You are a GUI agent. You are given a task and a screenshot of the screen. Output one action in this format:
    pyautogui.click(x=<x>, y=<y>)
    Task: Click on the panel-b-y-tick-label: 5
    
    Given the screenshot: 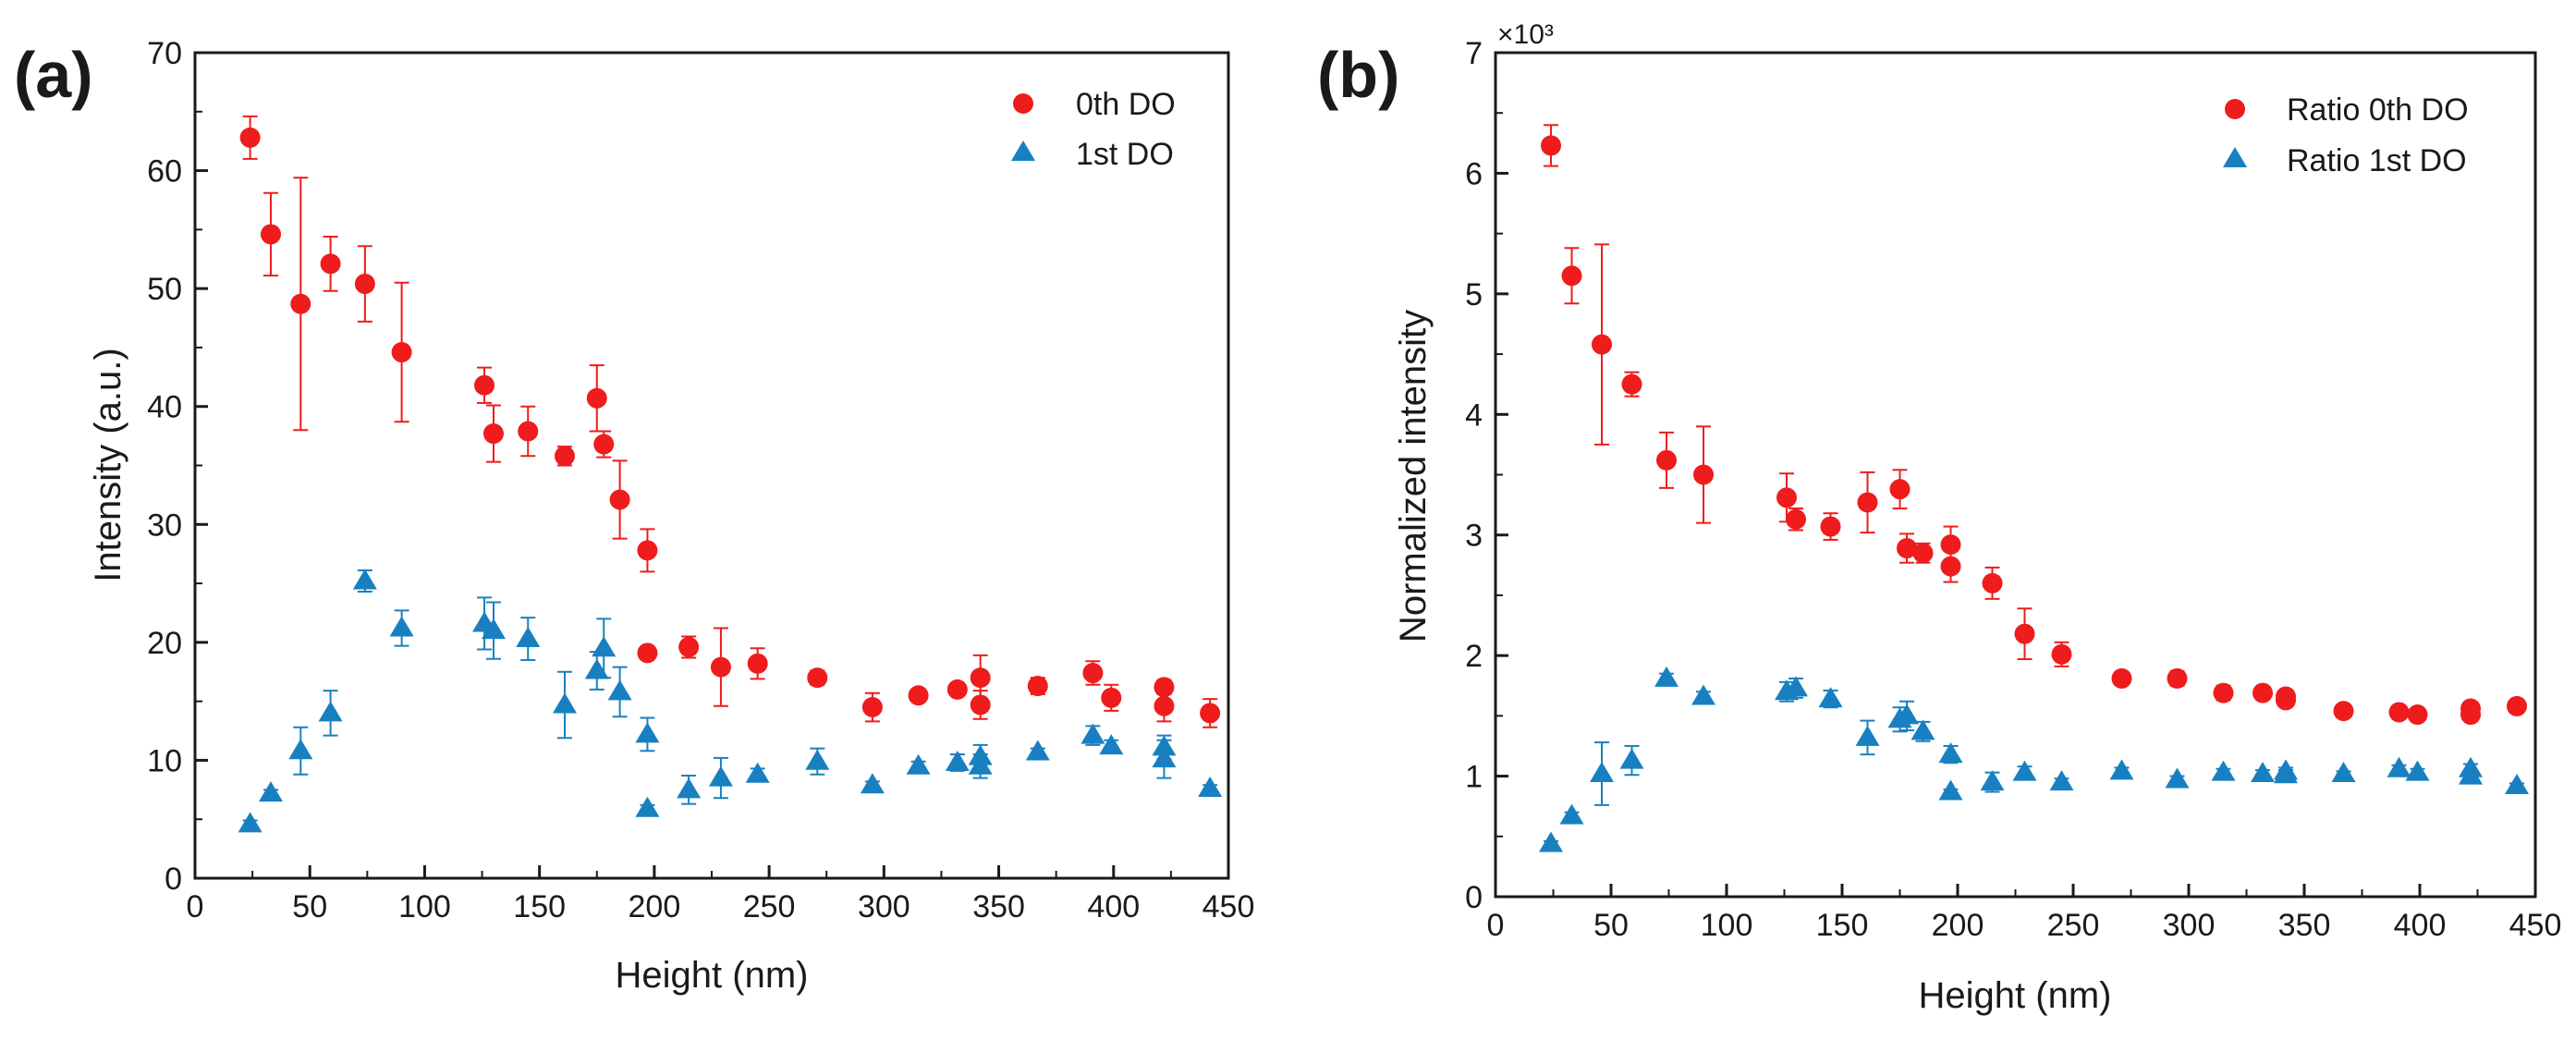 What is the action you would take?
    pyautogui.click(x=1474, y=294)
    